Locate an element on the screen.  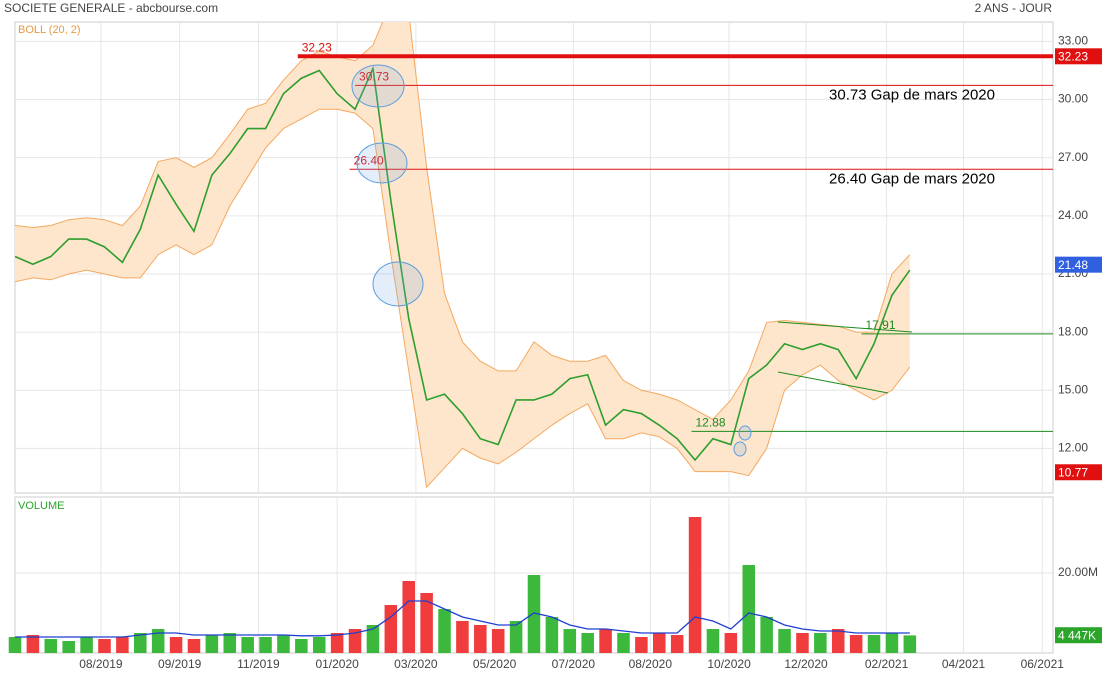
price-tag-label: 21.48 is located at coordinates (1073, 265).